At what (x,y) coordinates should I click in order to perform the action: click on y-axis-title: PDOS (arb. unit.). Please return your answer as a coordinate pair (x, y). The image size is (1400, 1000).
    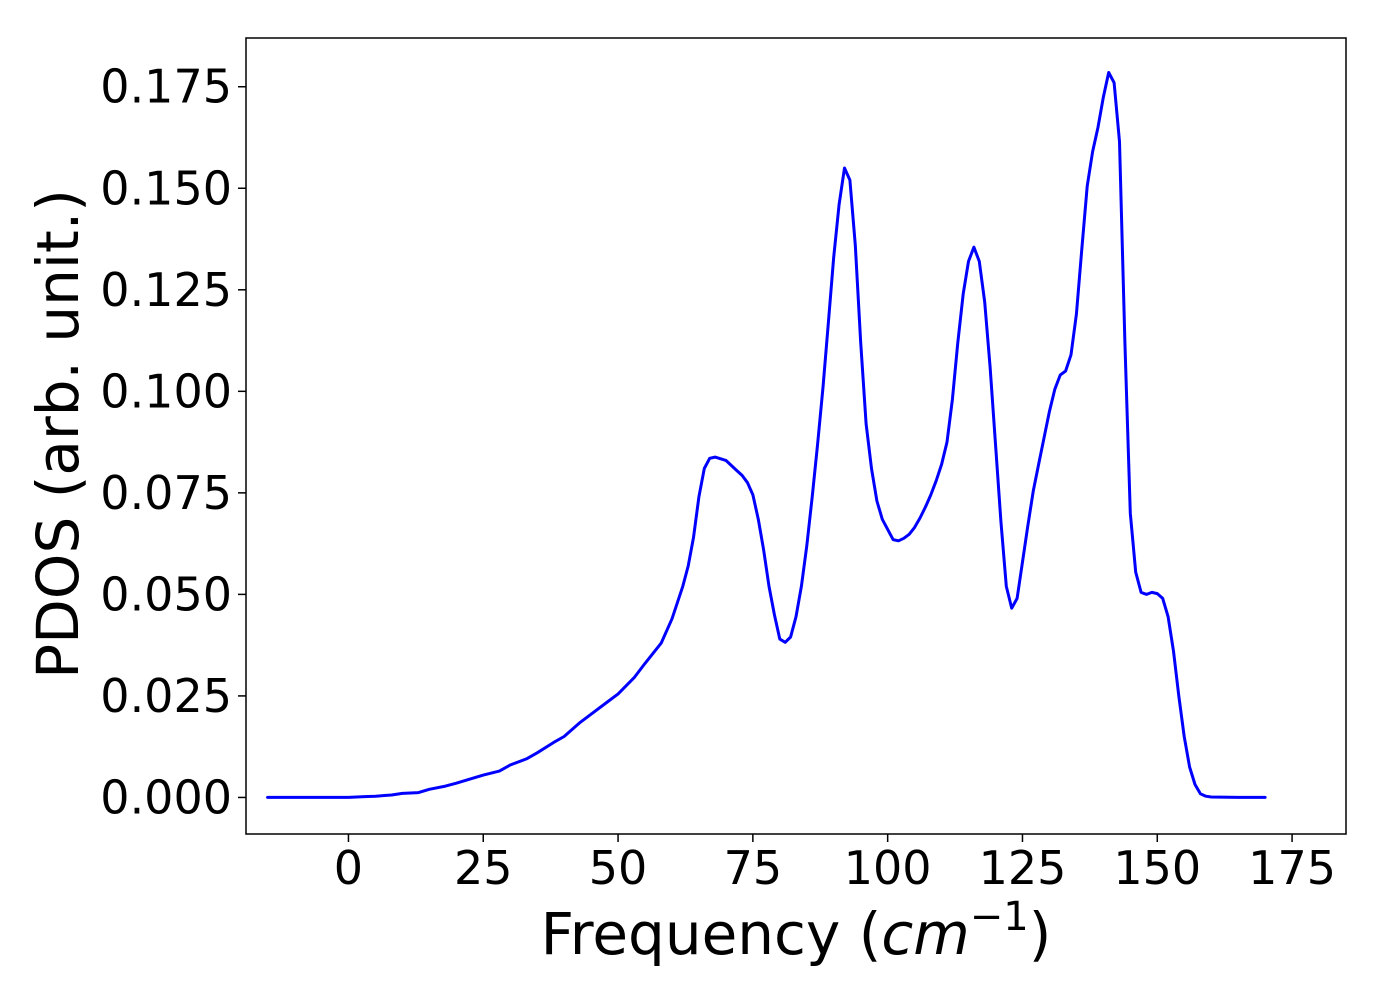
    Looking at the image, I should click on (58, 434).